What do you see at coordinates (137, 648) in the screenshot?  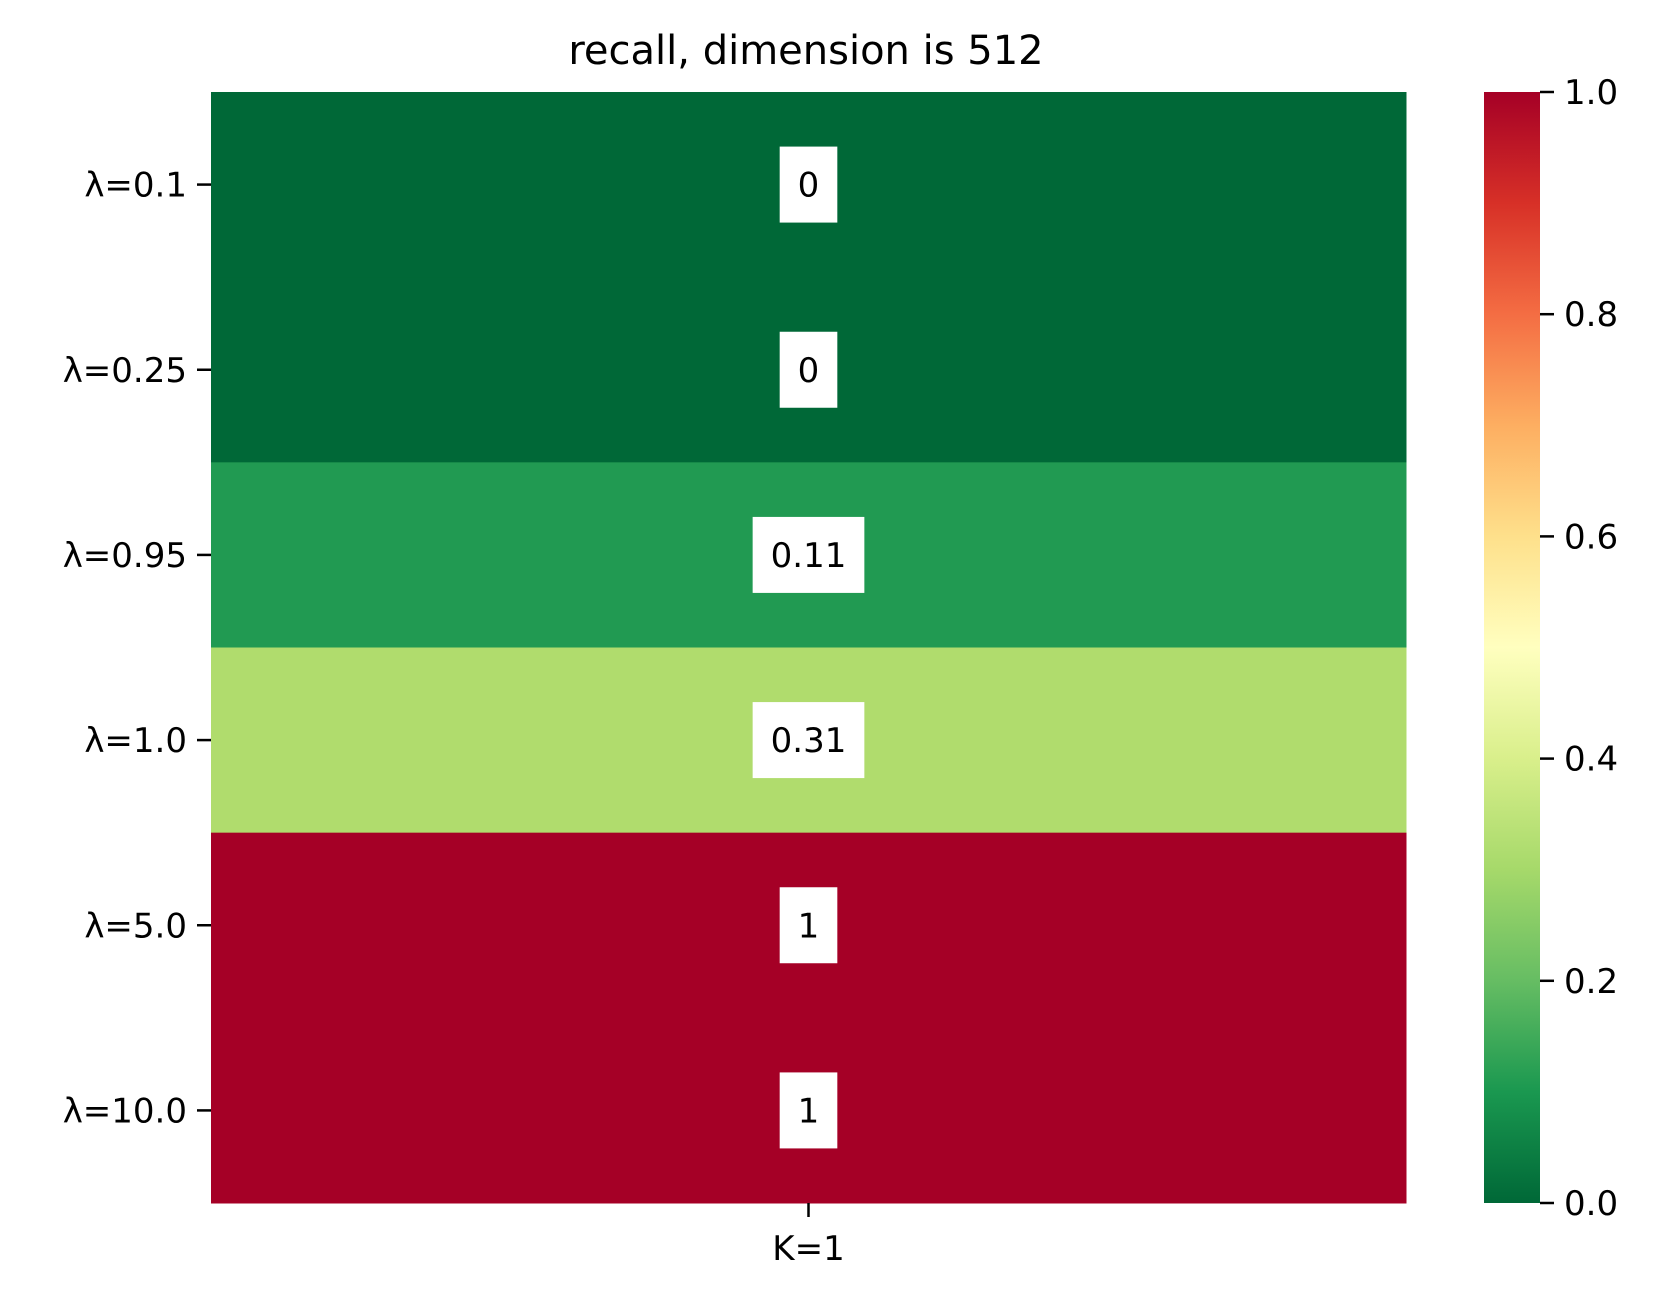 I see `y-axis: λ=0.1 λ=0.25 λ=0.95 λ=1.0 λ=5.0 λ=10.0` at bounding box center [137, 648].